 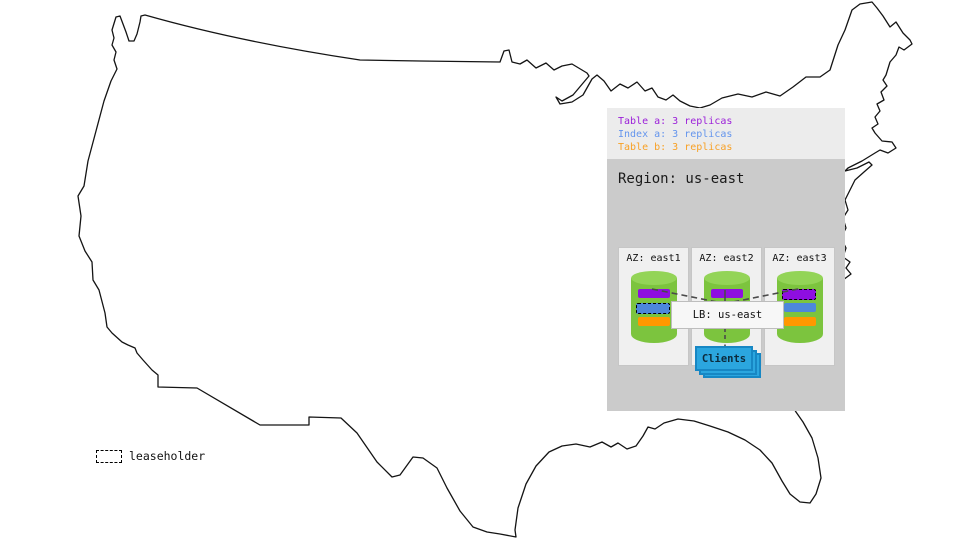 I want to click on replica-index-a-leaseholder, so click(x=652, y=308).